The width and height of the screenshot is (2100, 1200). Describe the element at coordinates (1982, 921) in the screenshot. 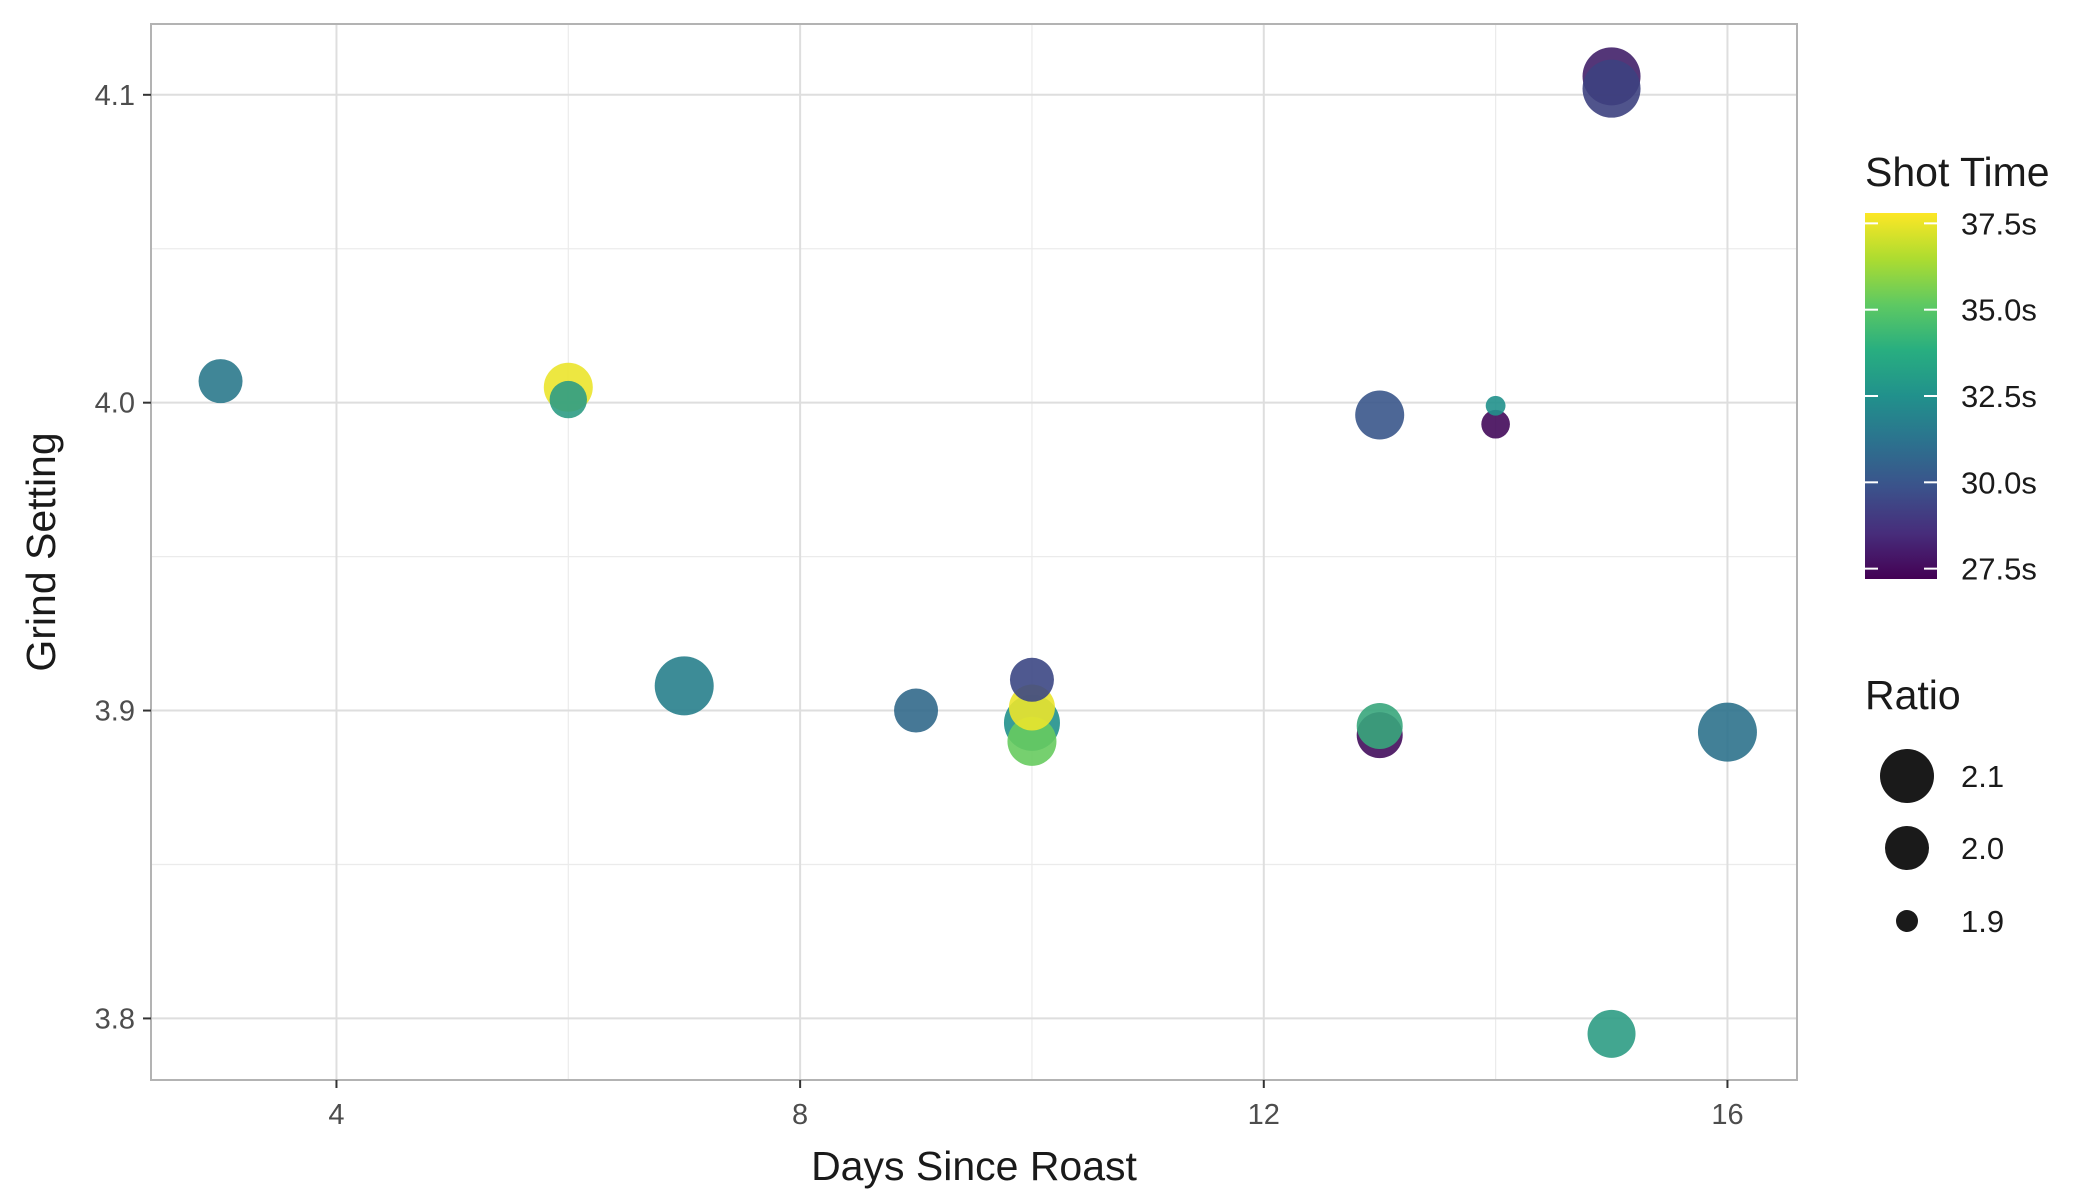

I see `ratio-legend-label: 1.9` at that location.